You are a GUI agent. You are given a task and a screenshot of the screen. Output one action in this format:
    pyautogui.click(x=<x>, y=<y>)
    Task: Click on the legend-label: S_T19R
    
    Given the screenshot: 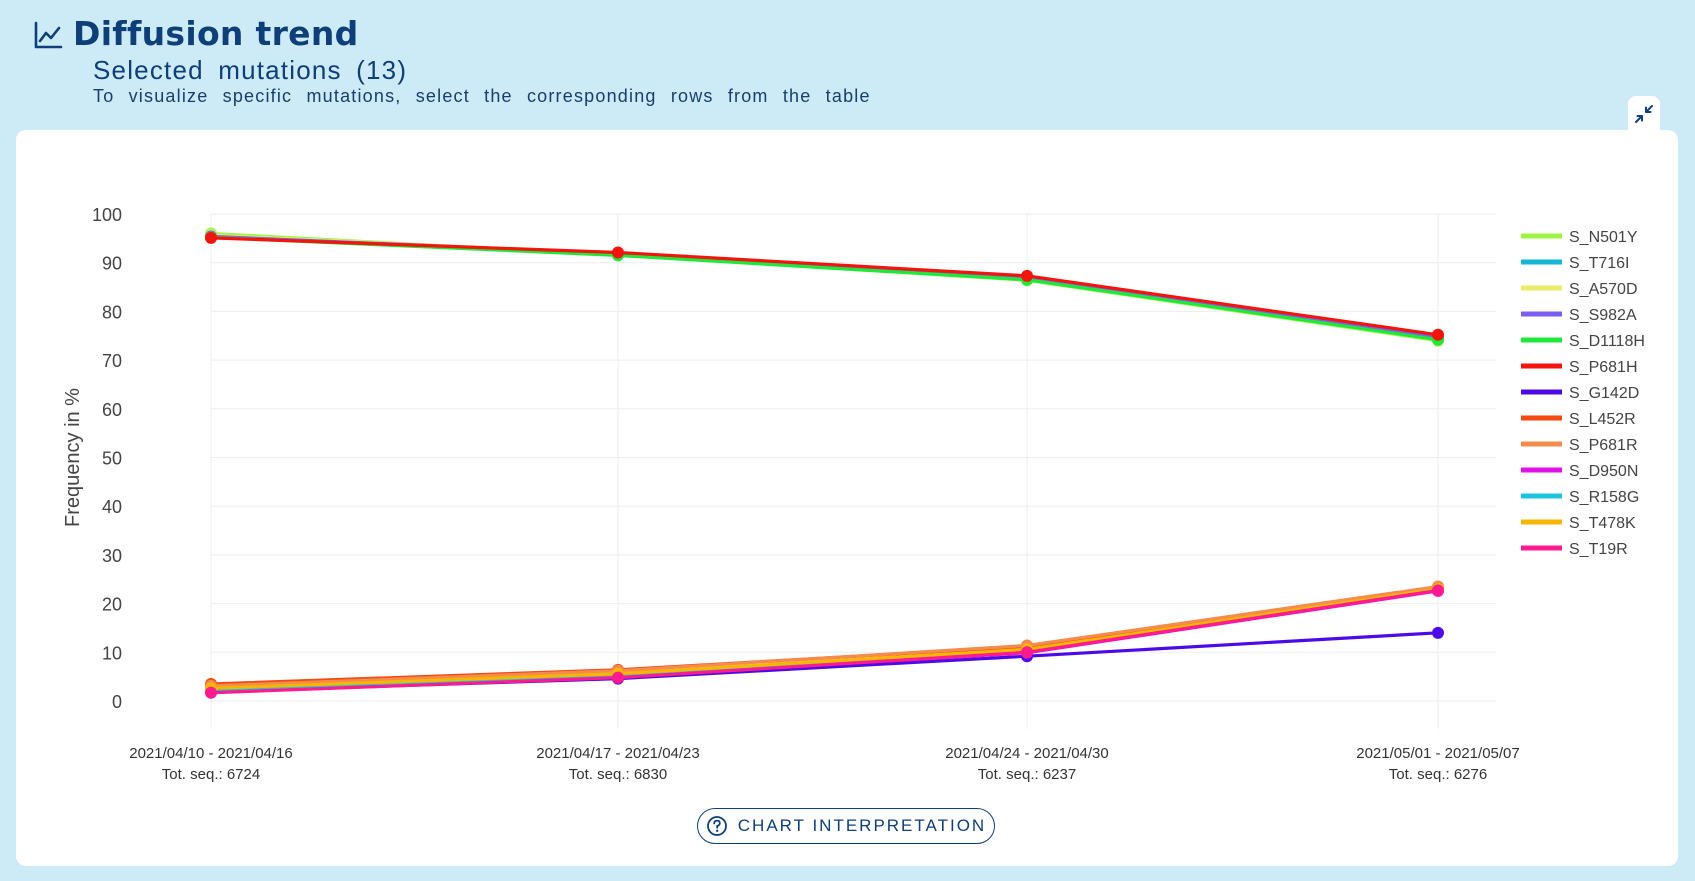 What is the action you would take?
    pyautogui.click(x=1598, y=549)
    